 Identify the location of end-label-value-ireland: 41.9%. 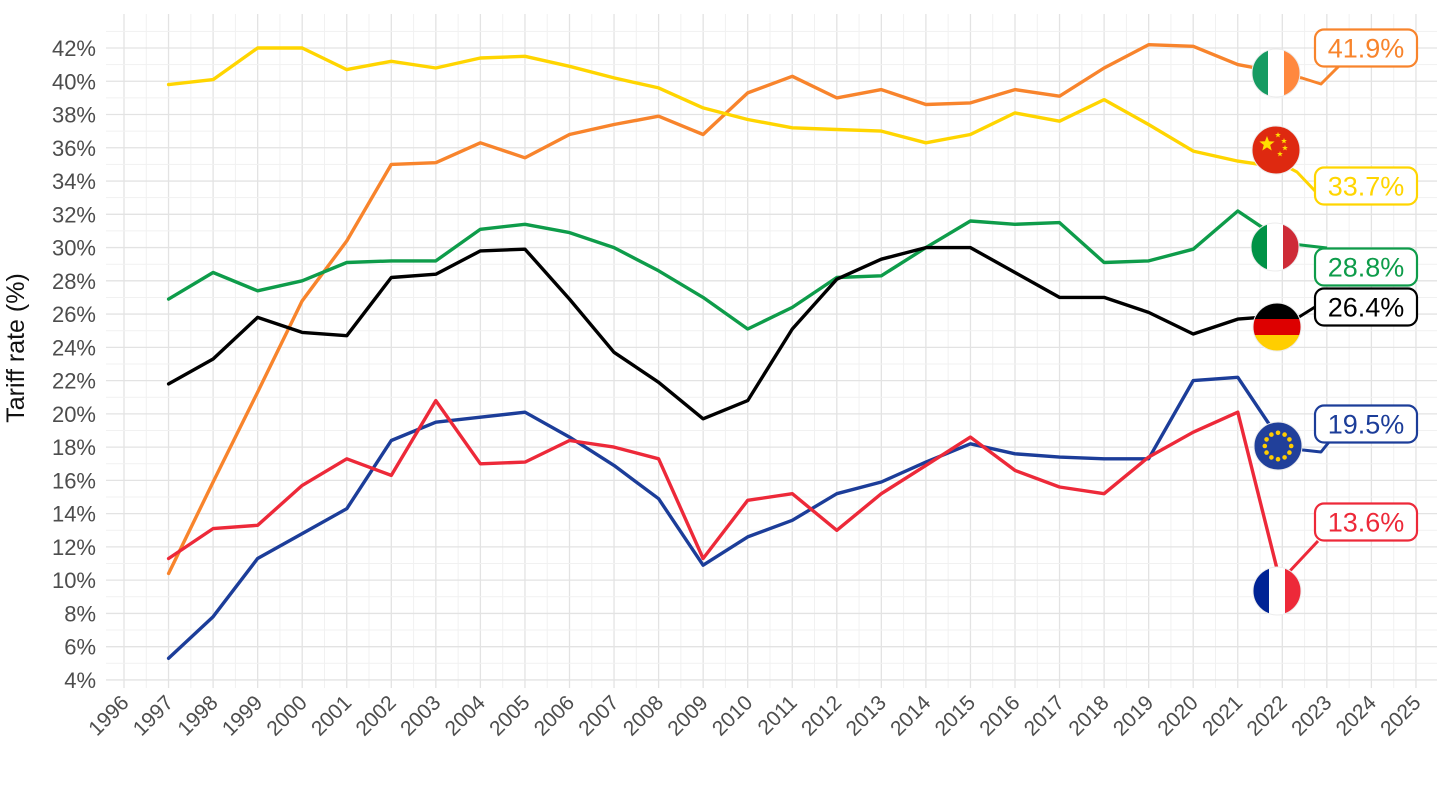
(1366, 49).